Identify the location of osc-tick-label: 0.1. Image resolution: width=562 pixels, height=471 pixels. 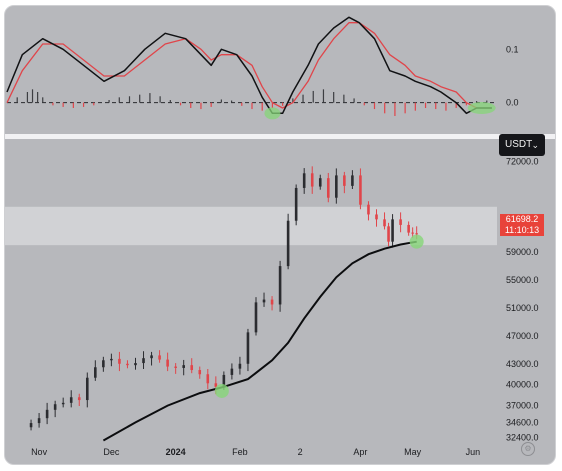
(512, 49).